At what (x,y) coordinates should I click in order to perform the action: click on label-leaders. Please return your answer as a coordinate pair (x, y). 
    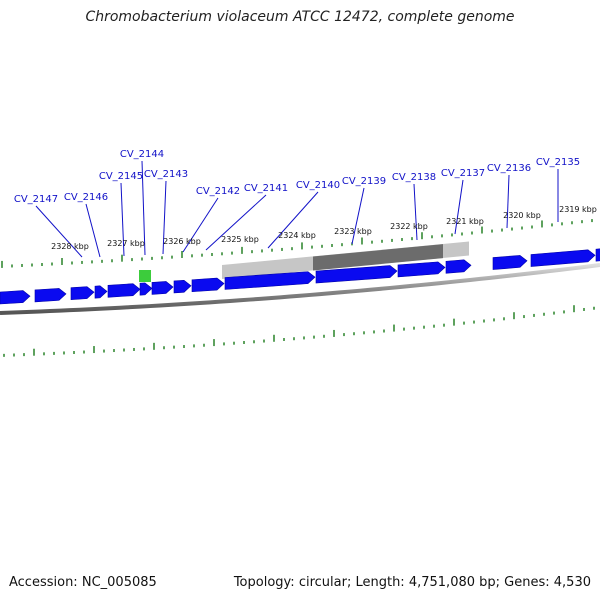
    Looking at the image, I should click on (297, 209).